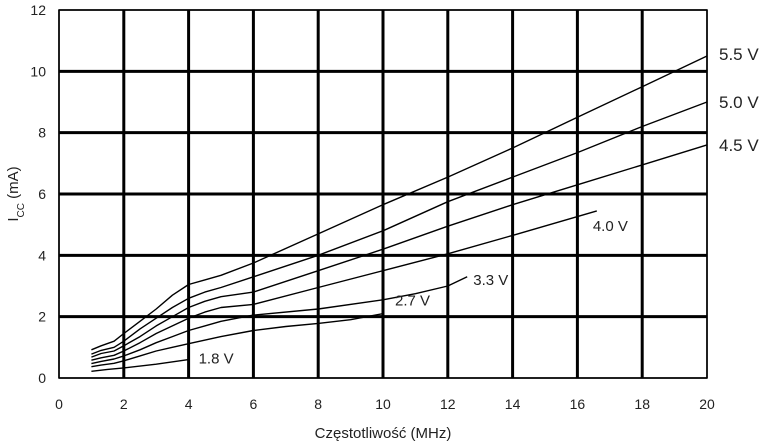 This screenshot has height=443, width=766. Describe the element at coordinates (42, 317) in the screenshot. I see `y-tick-label: 2` at that location.